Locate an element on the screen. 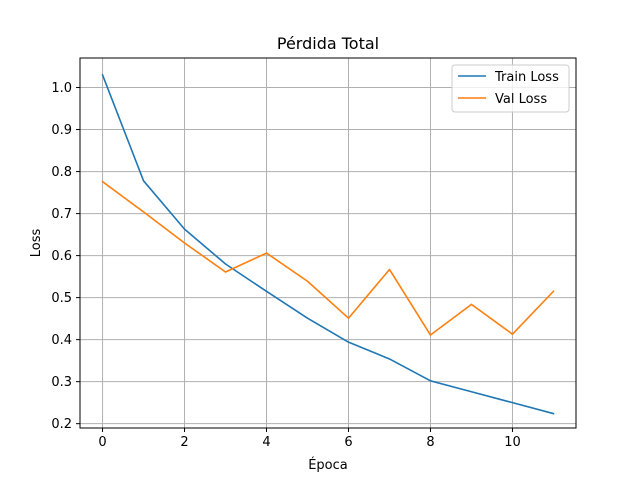  y-axis-label: Loss is located at coordinates (36, 243).